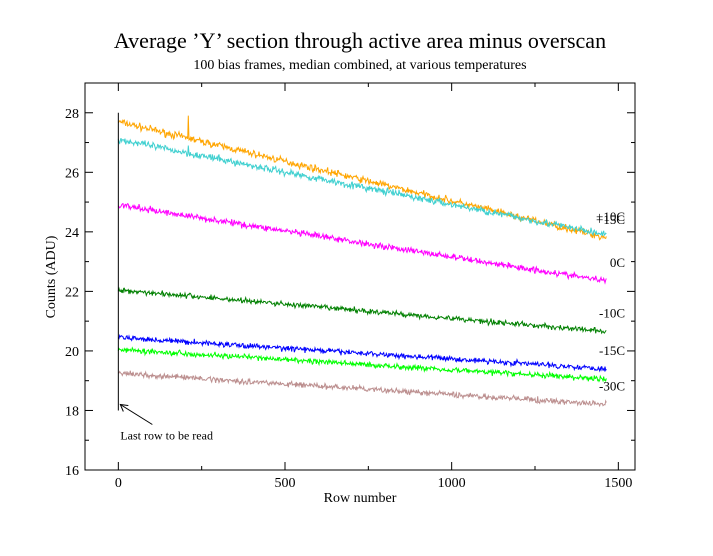 Image resolution: width=713 pixels, height=556 pixels. Describe the element at coordinates (610, 216) in the screenshot. I see `series-label: +10C` at that location.